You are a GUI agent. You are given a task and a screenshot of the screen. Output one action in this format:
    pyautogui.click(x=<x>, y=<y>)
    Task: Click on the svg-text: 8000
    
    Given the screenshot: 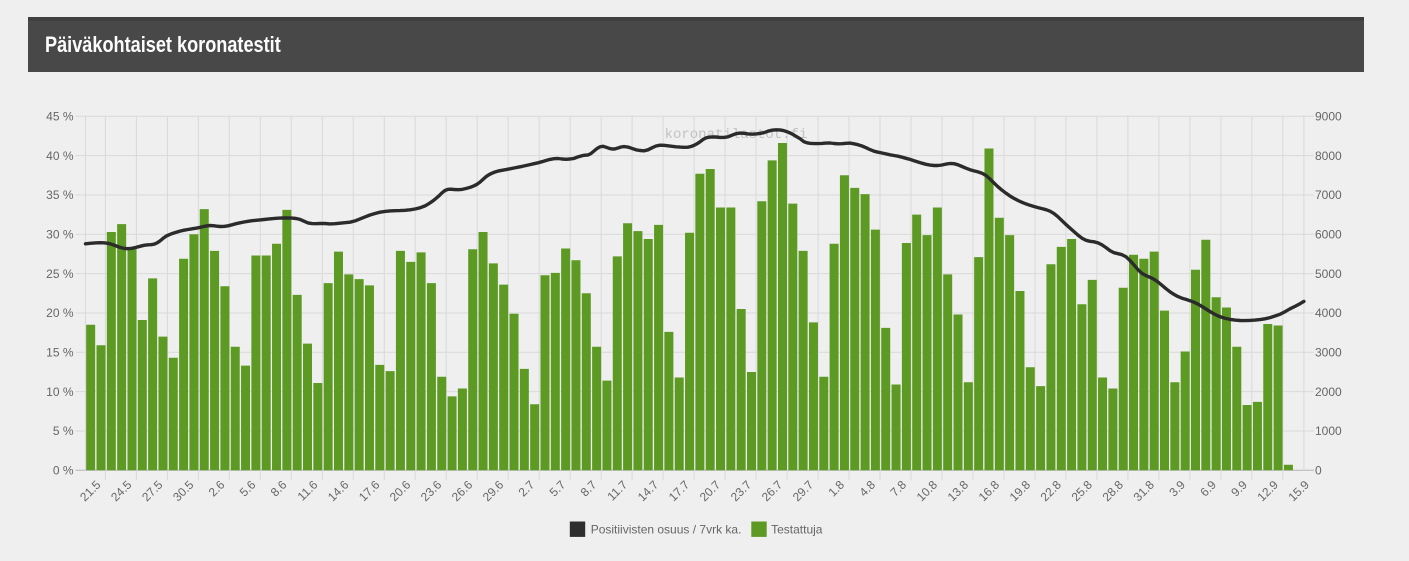 What is the action you would take?
    pyautogui.click(x=1328, y=156)
    